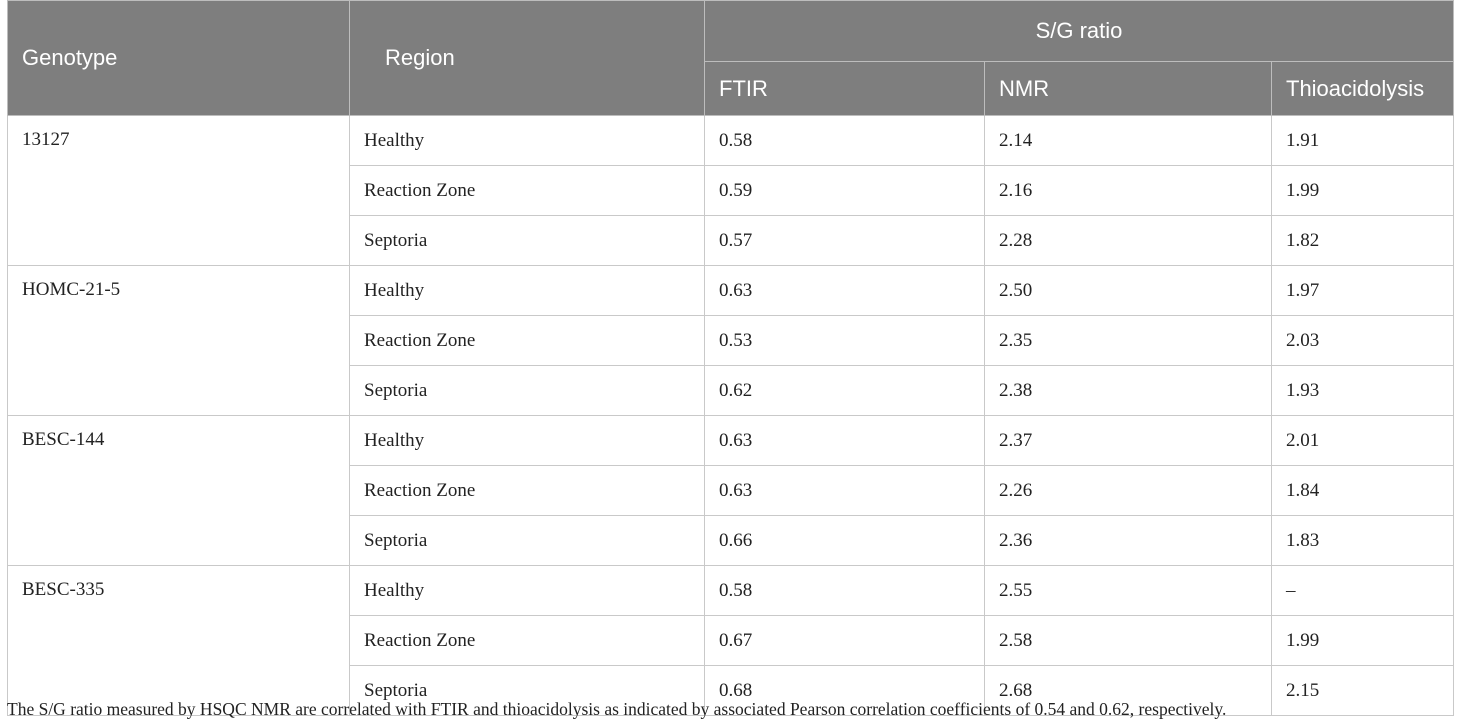  Describe the element at coordinates (1128, 240) in the screenshot. I see `nmr-cell: 2.28` at that location.